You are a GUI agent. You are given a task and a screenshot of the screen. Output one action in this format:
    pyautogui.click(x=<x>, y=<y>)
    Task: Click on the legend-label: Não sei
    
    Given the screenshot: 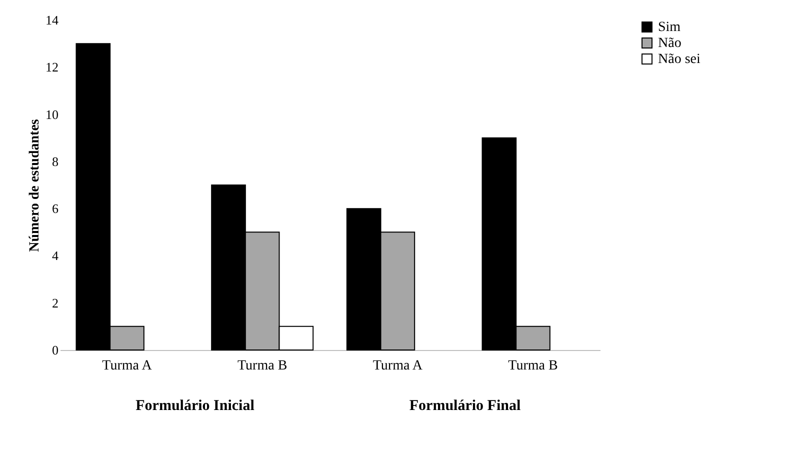 What is the action you would take?
    pyautogui.click(x=679, y=59)
    